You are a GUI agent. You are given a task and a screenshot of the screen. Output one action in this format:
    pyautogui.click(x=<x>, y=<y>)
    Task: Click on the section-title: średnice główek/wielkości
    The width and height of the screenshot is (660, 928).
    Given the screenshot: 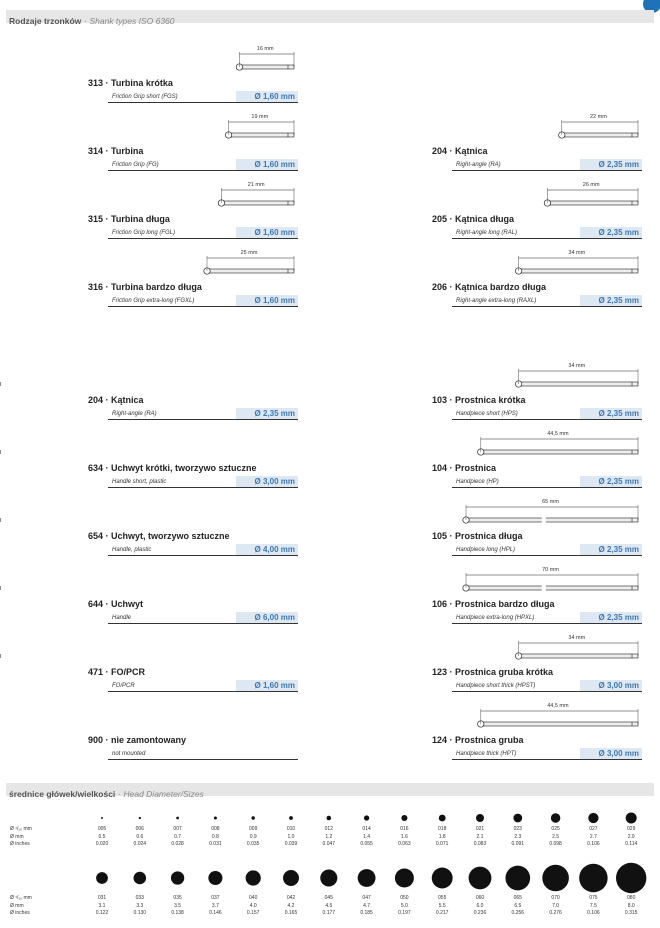 What is the action you would take?
    pyautogui.click(x=62, y=794)
    